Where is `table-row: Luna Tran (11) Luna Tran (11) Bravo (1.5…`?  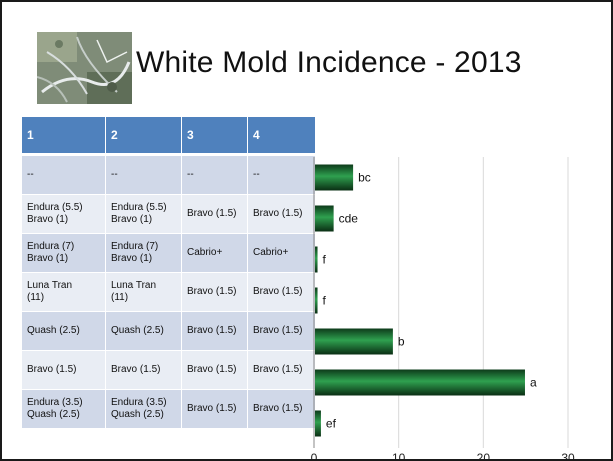
table-row: Luna Tran (11) Luna Tran (11) Bravo (1.5… is located at coordinates (169, 292).